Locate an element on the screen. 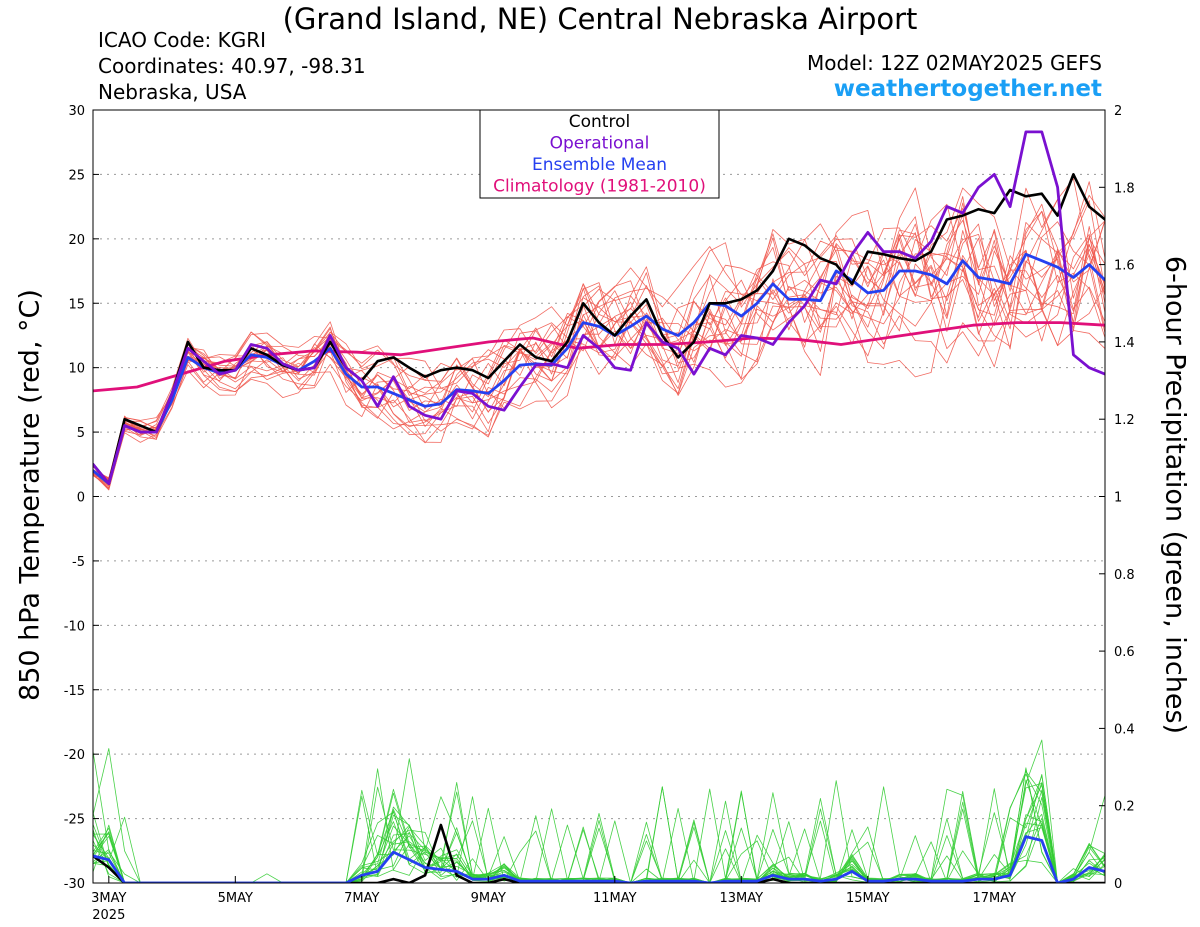 This screenshot has height=927, width=1200. website-link: weathertogether.net is located at coordinates (967, 89).